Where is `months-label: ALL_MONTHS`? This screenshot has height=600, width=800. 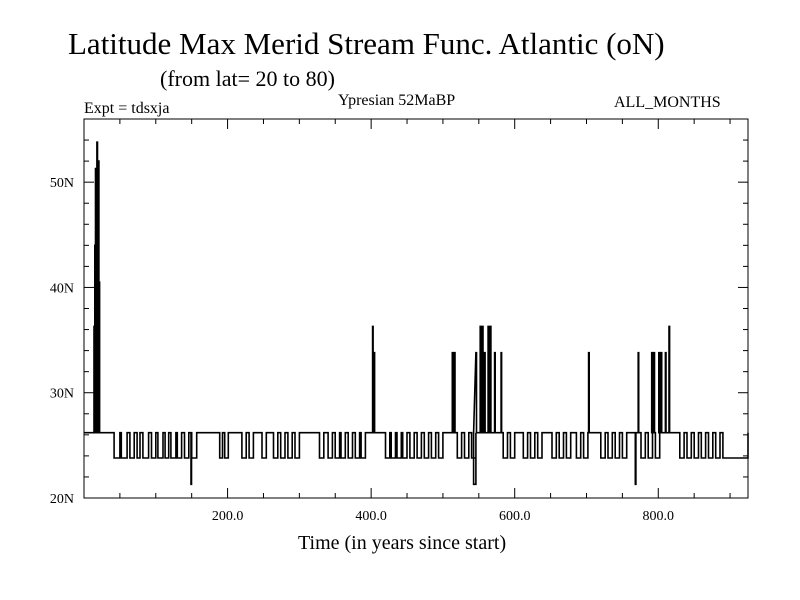
months-label: ALL_MONTHS is located at coordinates (667, 102).